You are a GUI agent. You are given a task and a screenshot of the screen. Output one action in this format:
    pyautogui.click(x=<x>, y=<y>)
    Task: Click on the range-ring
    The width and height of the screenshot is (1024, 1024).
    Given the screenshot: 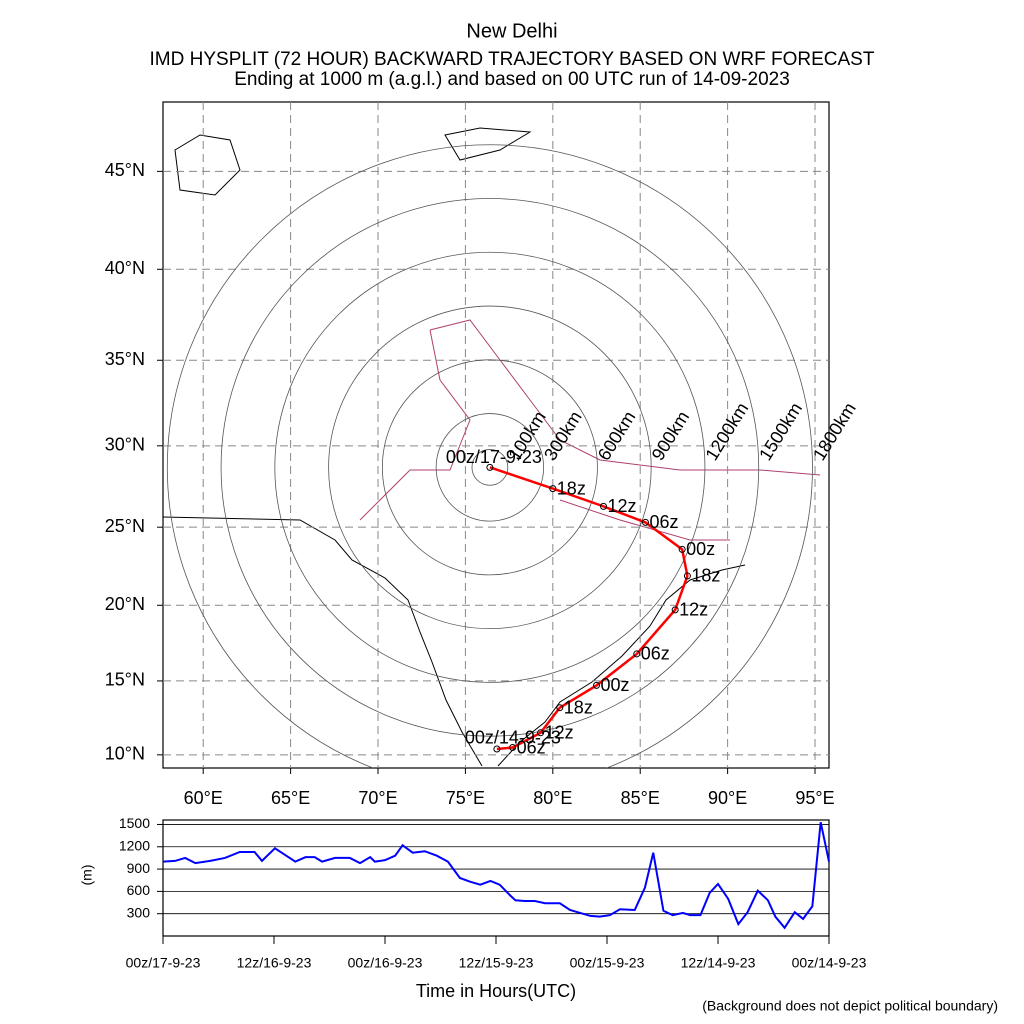 What is the action you would take?
    pyautogui.click(x=489, y=467)
    